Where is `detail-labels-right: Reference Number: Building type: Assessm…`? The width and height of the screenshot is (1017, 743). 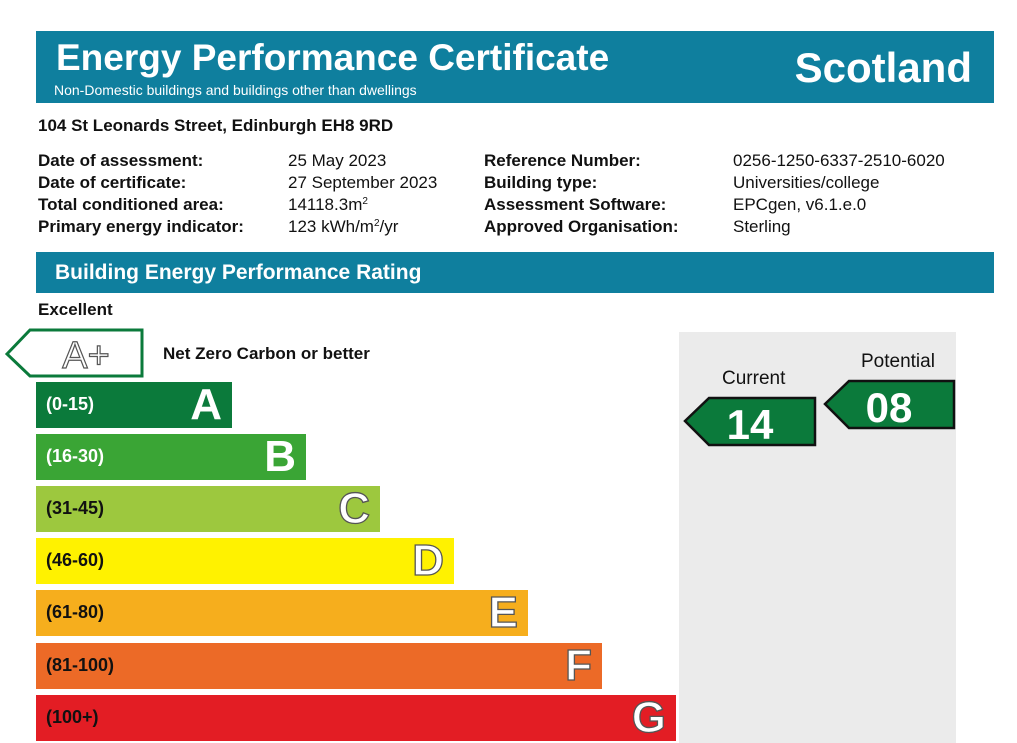 detail-labels-right: Reference Number: Building type: Assessm… is located at coordinates (581, 194).